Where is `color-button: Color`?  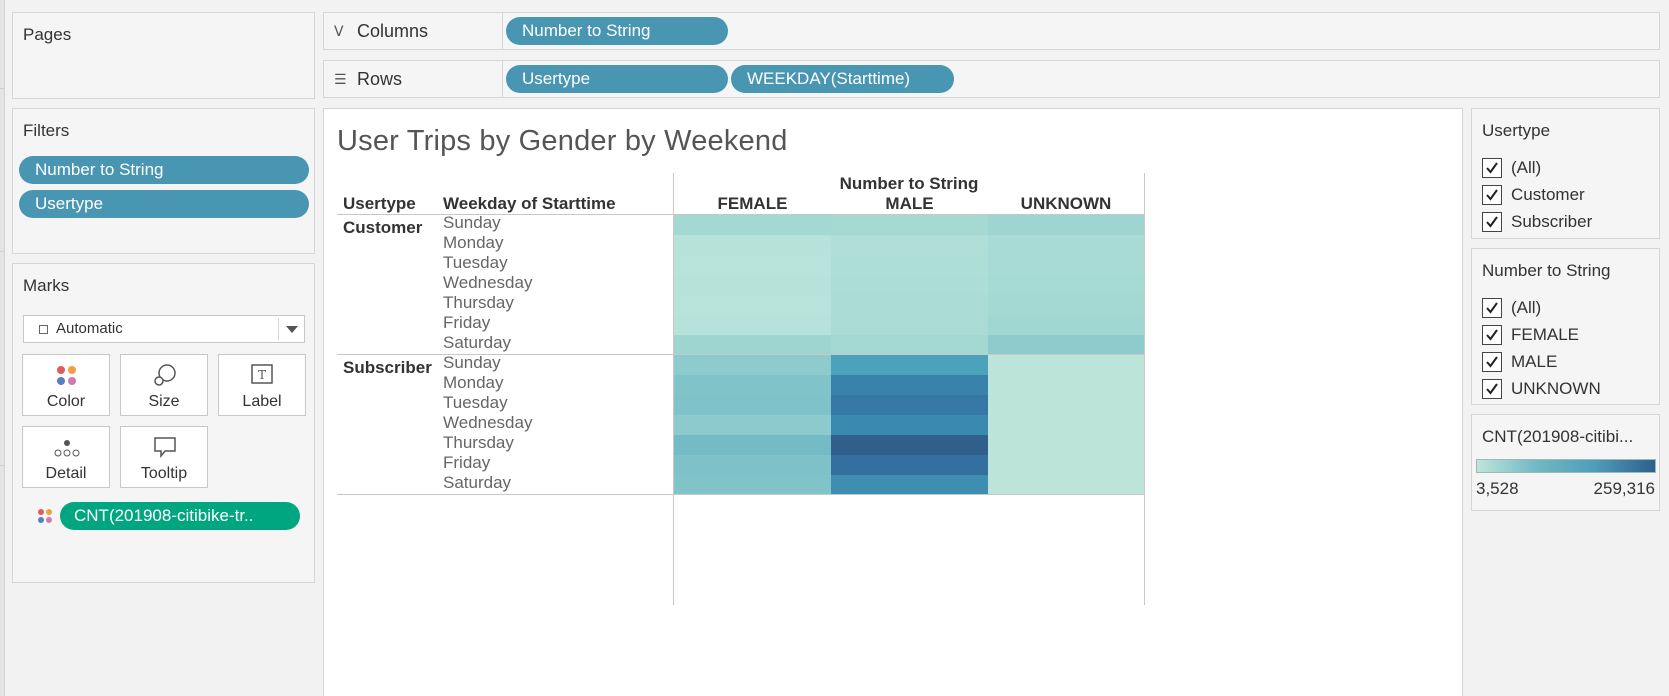 color-button: Color is located at coordinates (66, 385).